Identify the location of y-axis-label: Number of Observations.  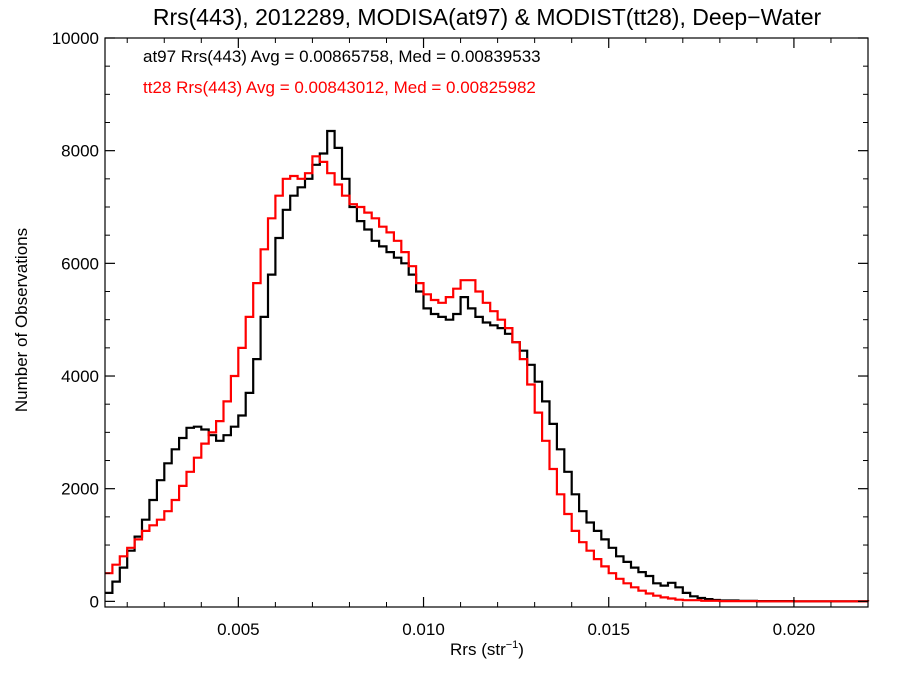
(21, 320).